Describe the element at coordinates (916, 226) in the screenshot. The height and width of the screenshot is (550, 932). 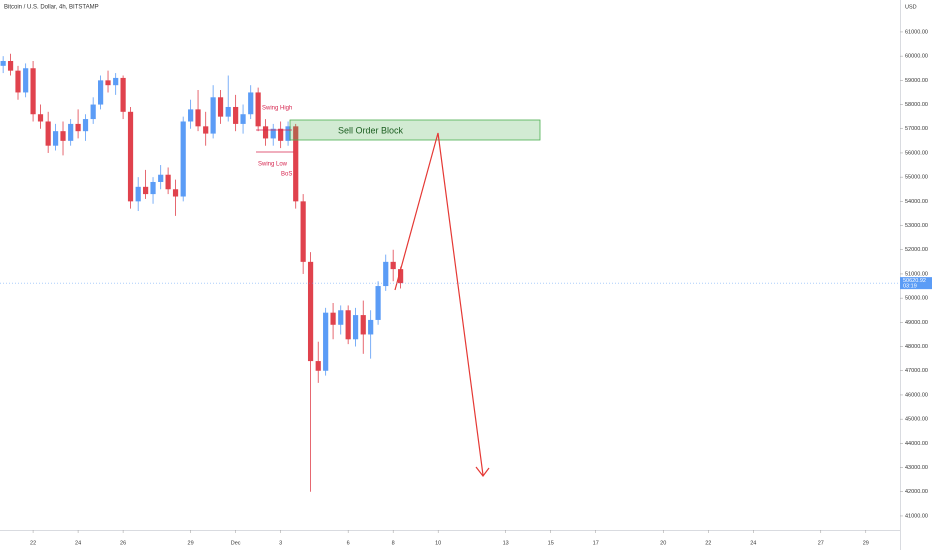
I see `y-tick-label: 53000.00` at that location.